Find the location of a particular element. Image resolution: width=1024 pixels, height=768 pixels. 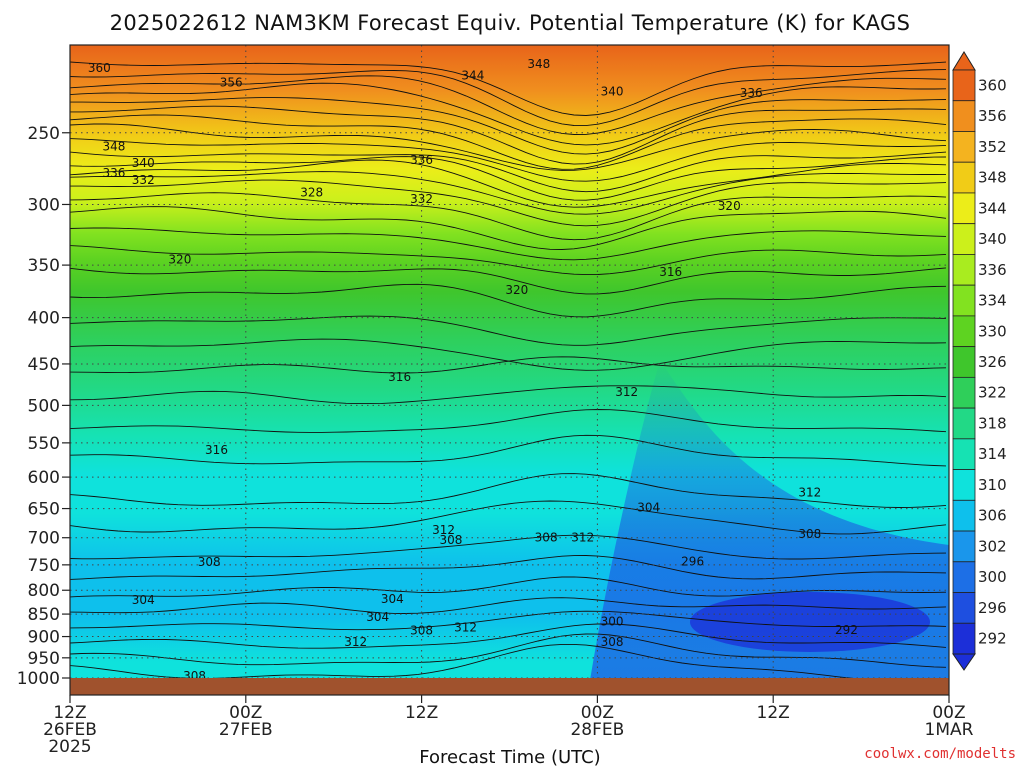

colorbar-bottom-arrow is located at coordinates (964, 662).